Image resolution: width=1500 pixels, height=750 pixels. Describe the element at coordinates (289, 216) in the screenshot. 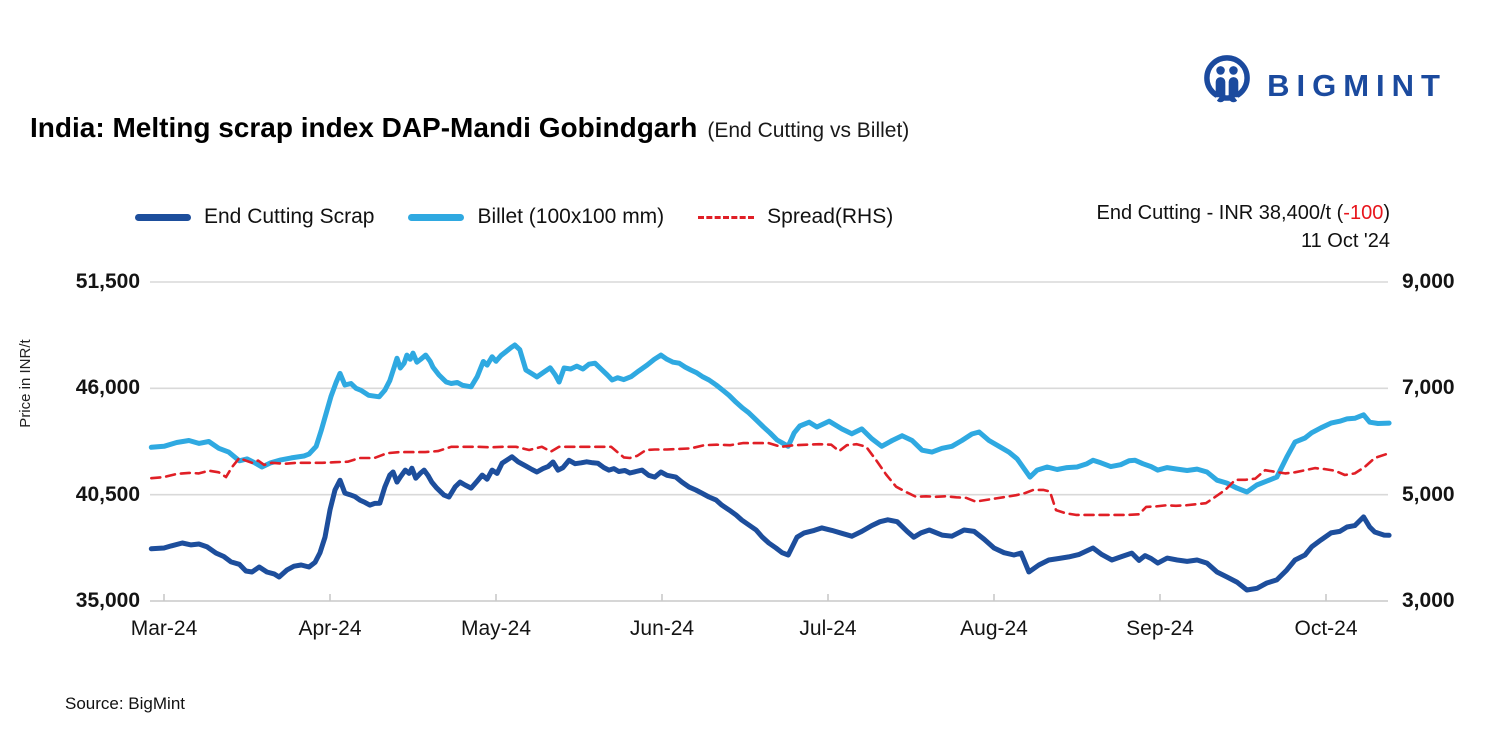

I see `legend-label: End Cutting Scrap` at that location.